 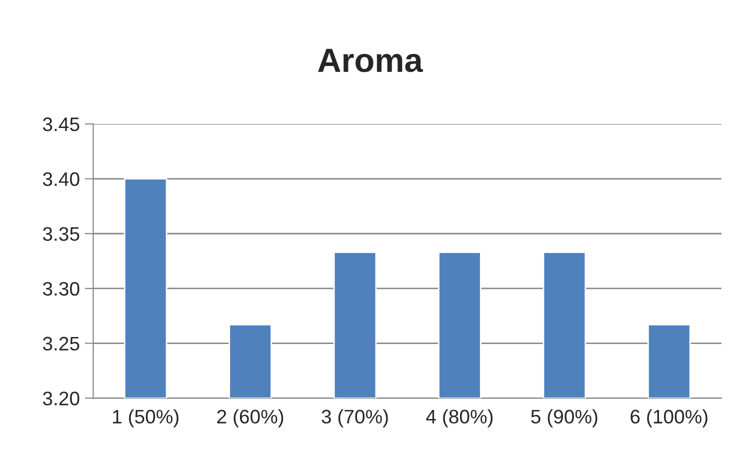 What do you see at coordinates (61, 289) in the screenshot?
I see `y-tick-label: 3.30` at bounding box center [61, 289].